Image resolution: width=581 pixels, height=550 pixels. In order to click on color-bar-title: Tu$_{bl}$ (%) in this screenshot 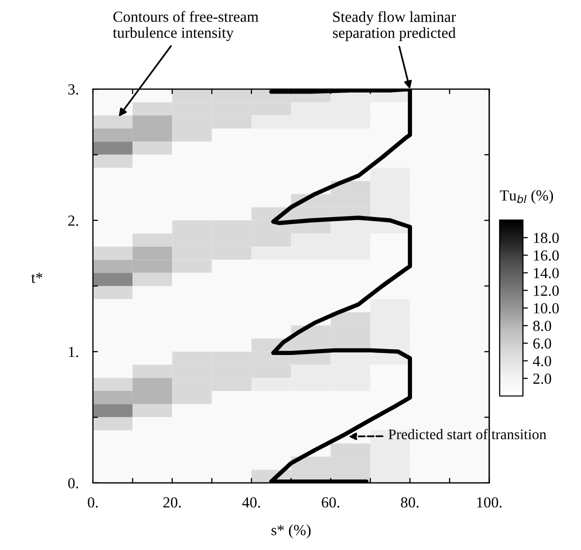, I will do `click(527, 197)`.